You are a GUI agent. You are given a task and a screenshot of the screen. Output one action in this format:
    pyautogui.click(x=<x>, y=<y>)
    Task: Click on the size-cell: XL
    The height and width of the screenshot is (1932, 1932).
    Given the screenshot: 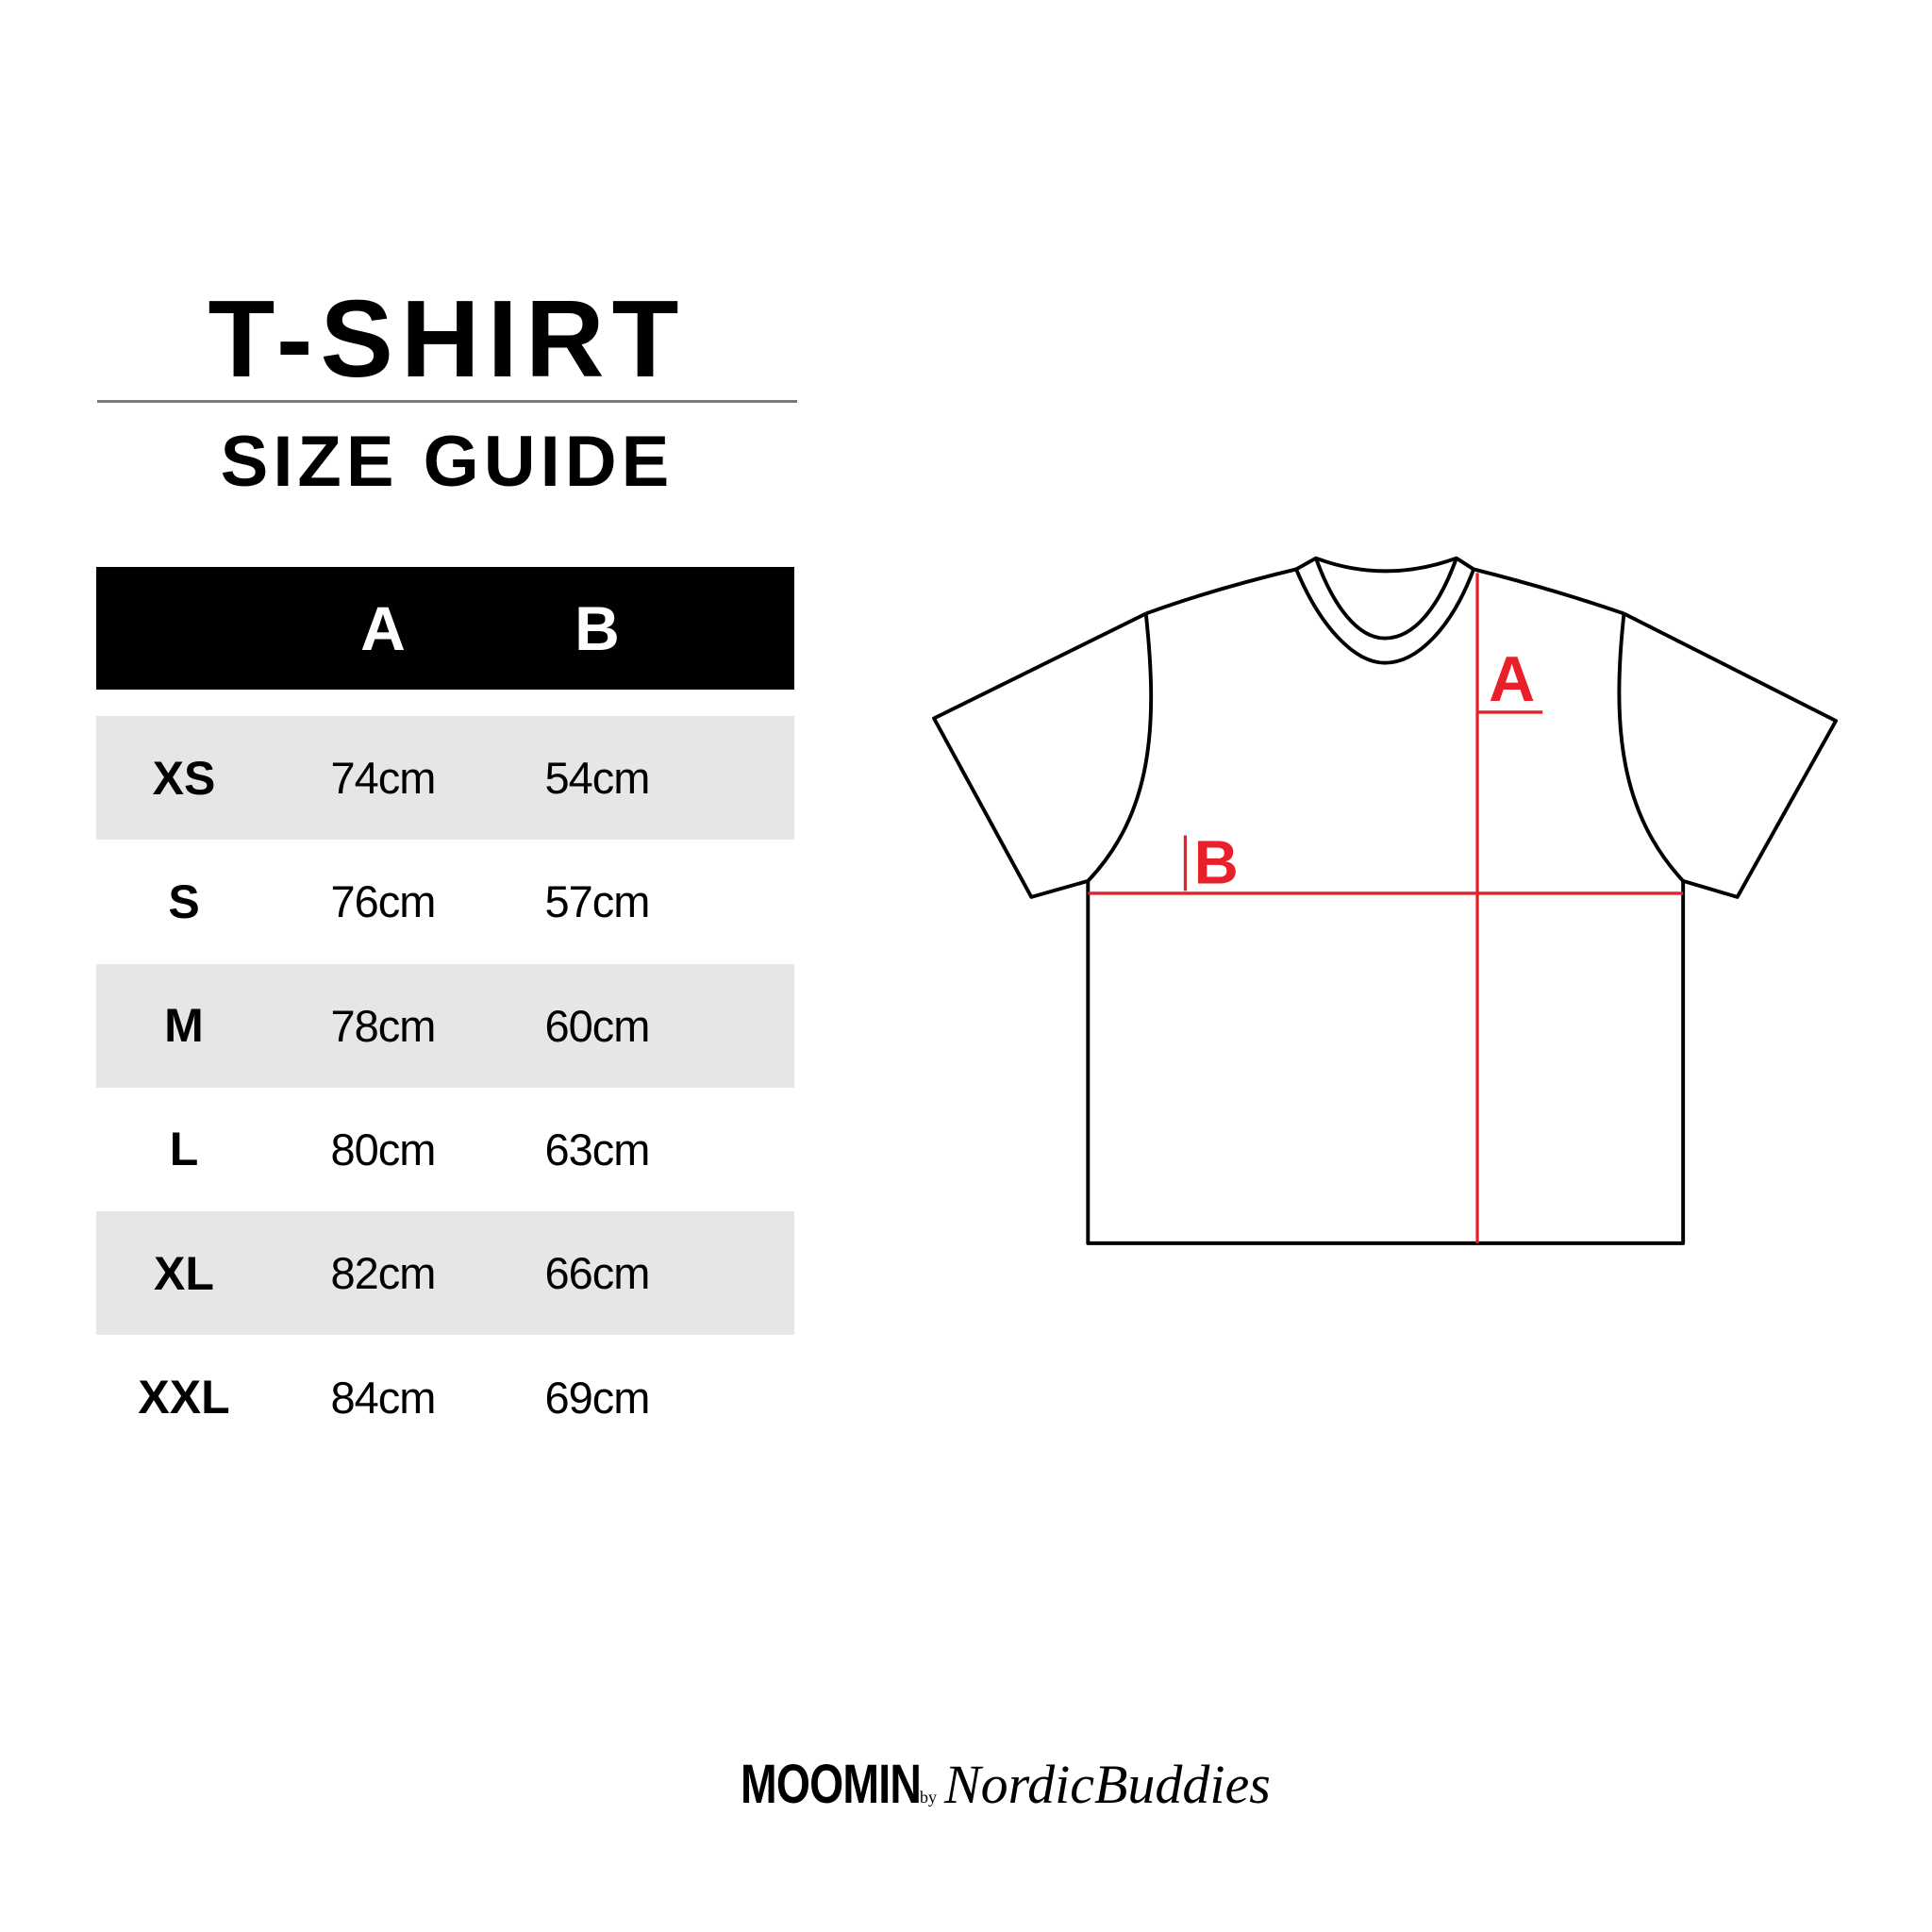 What is the action you would take?
    pyautogui.click(x=184, y=1273)
    